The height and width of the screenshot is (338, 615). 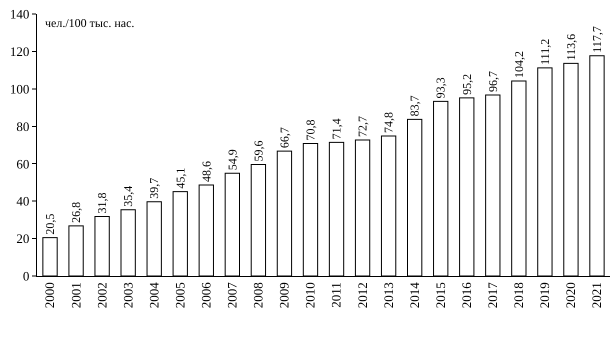 I want to click on data-label: 45,1, so click(x=180, y=178).